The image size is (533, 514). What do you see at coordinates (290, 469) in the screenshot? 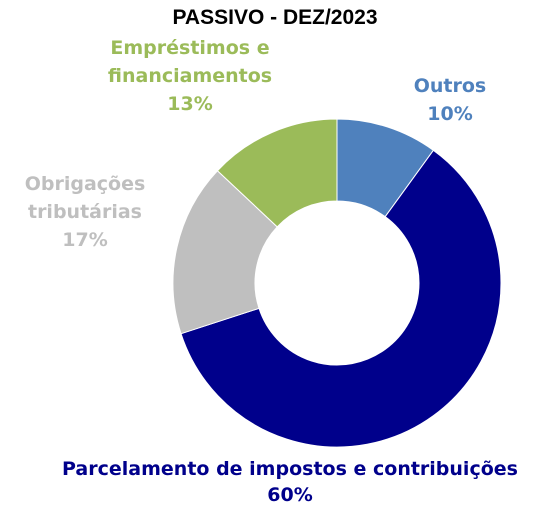
I see `category-label: Parcelamento de impostos e contribuições` at bounding box center [290, 469].